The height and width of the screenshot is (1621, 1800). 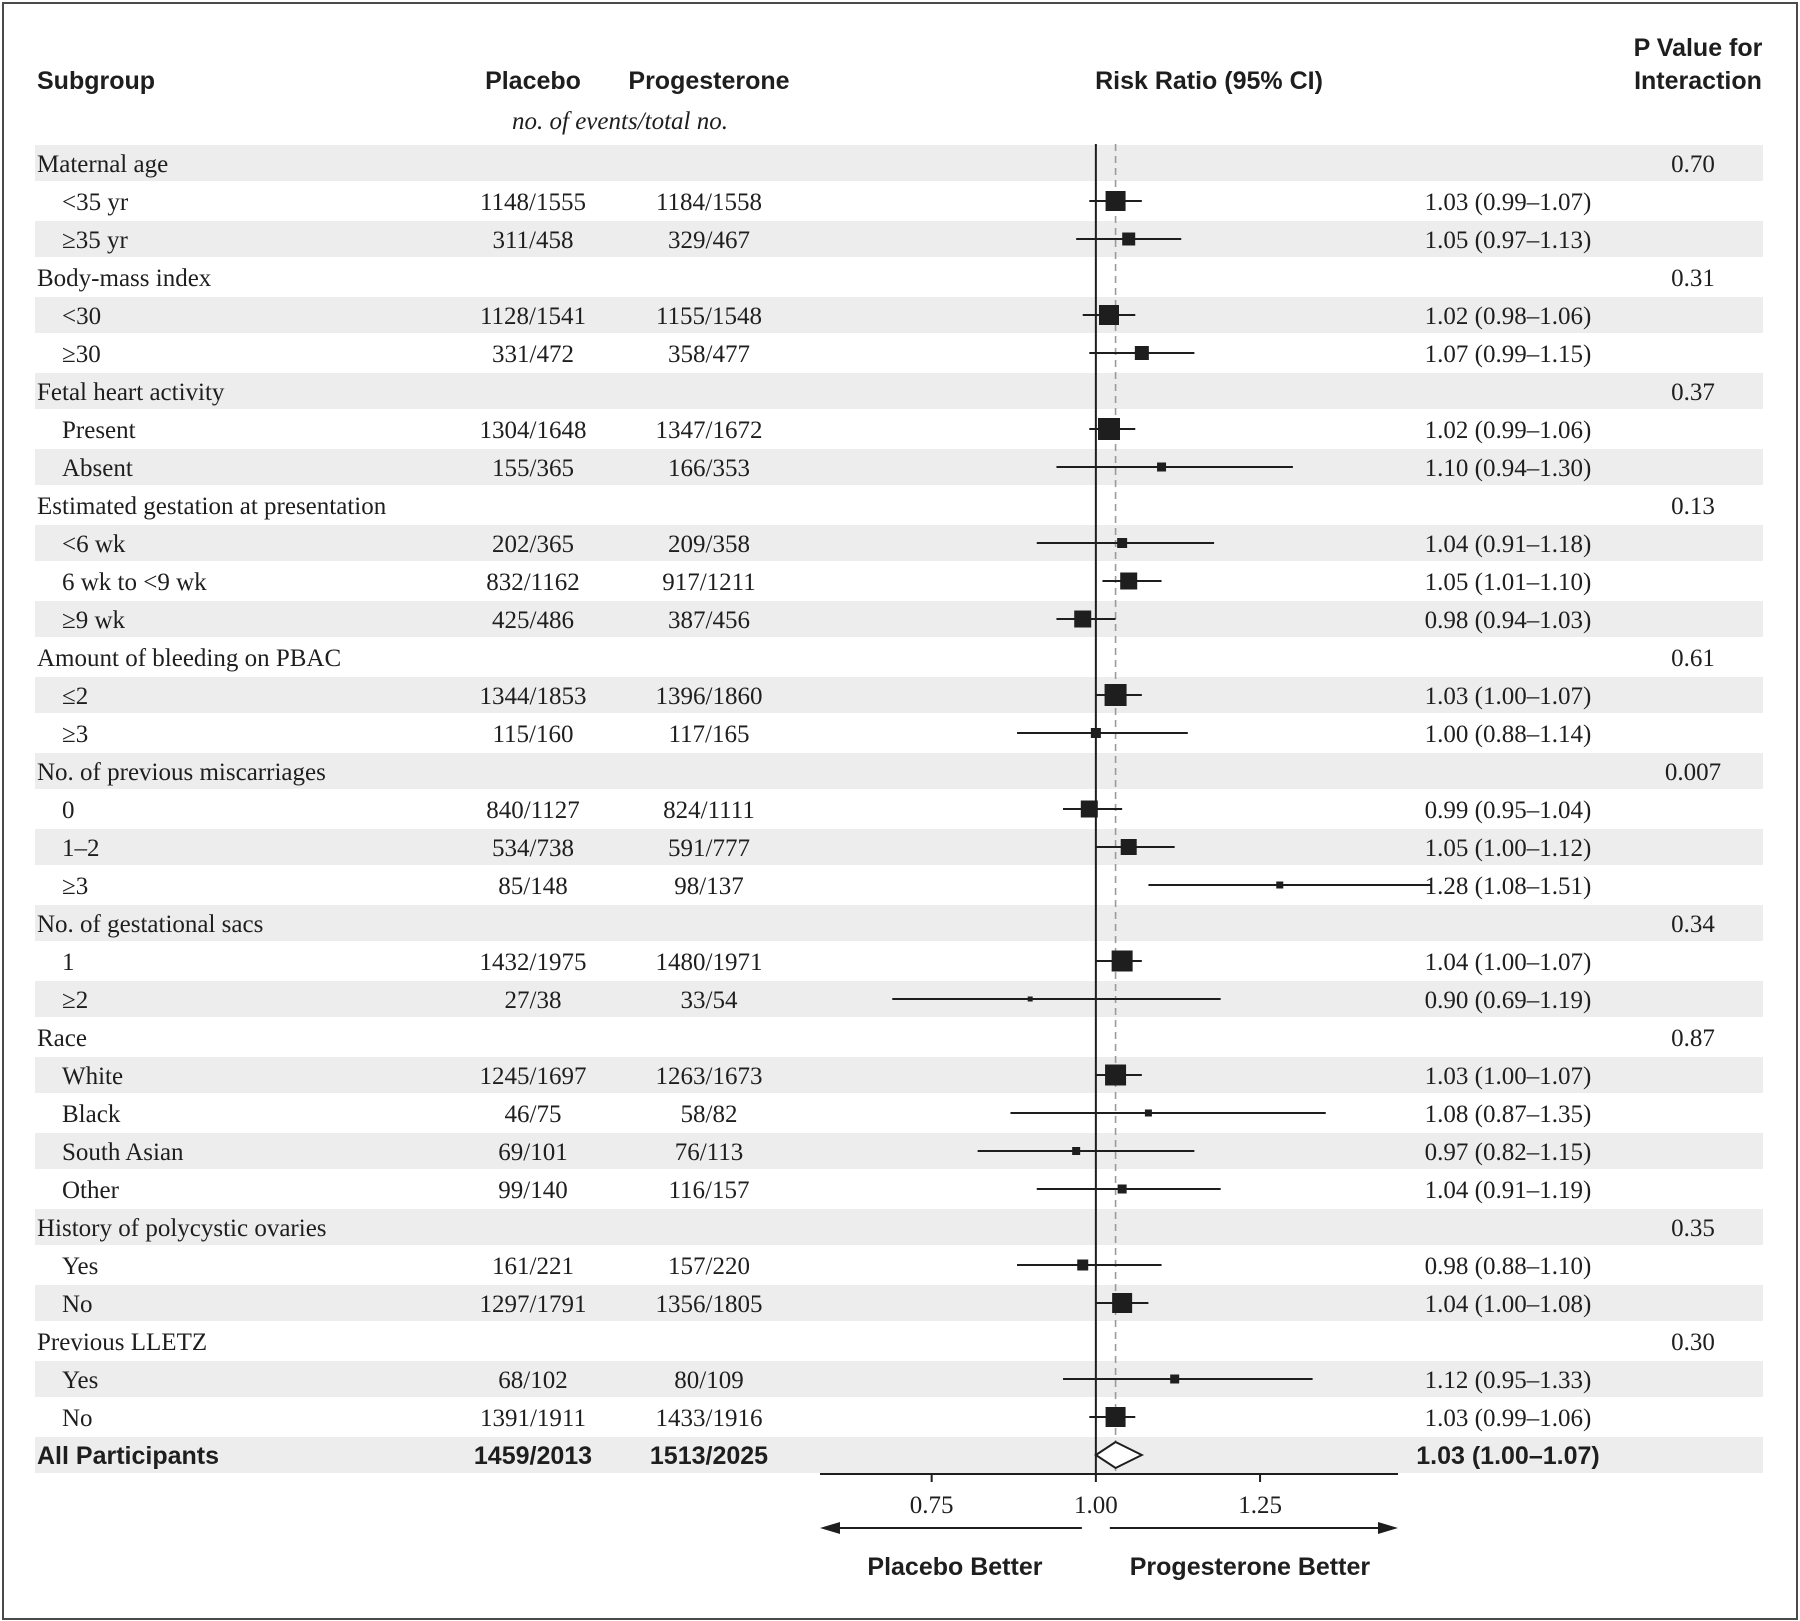 I want to click on subgroup-label: No, so click(x=77, y=1418).